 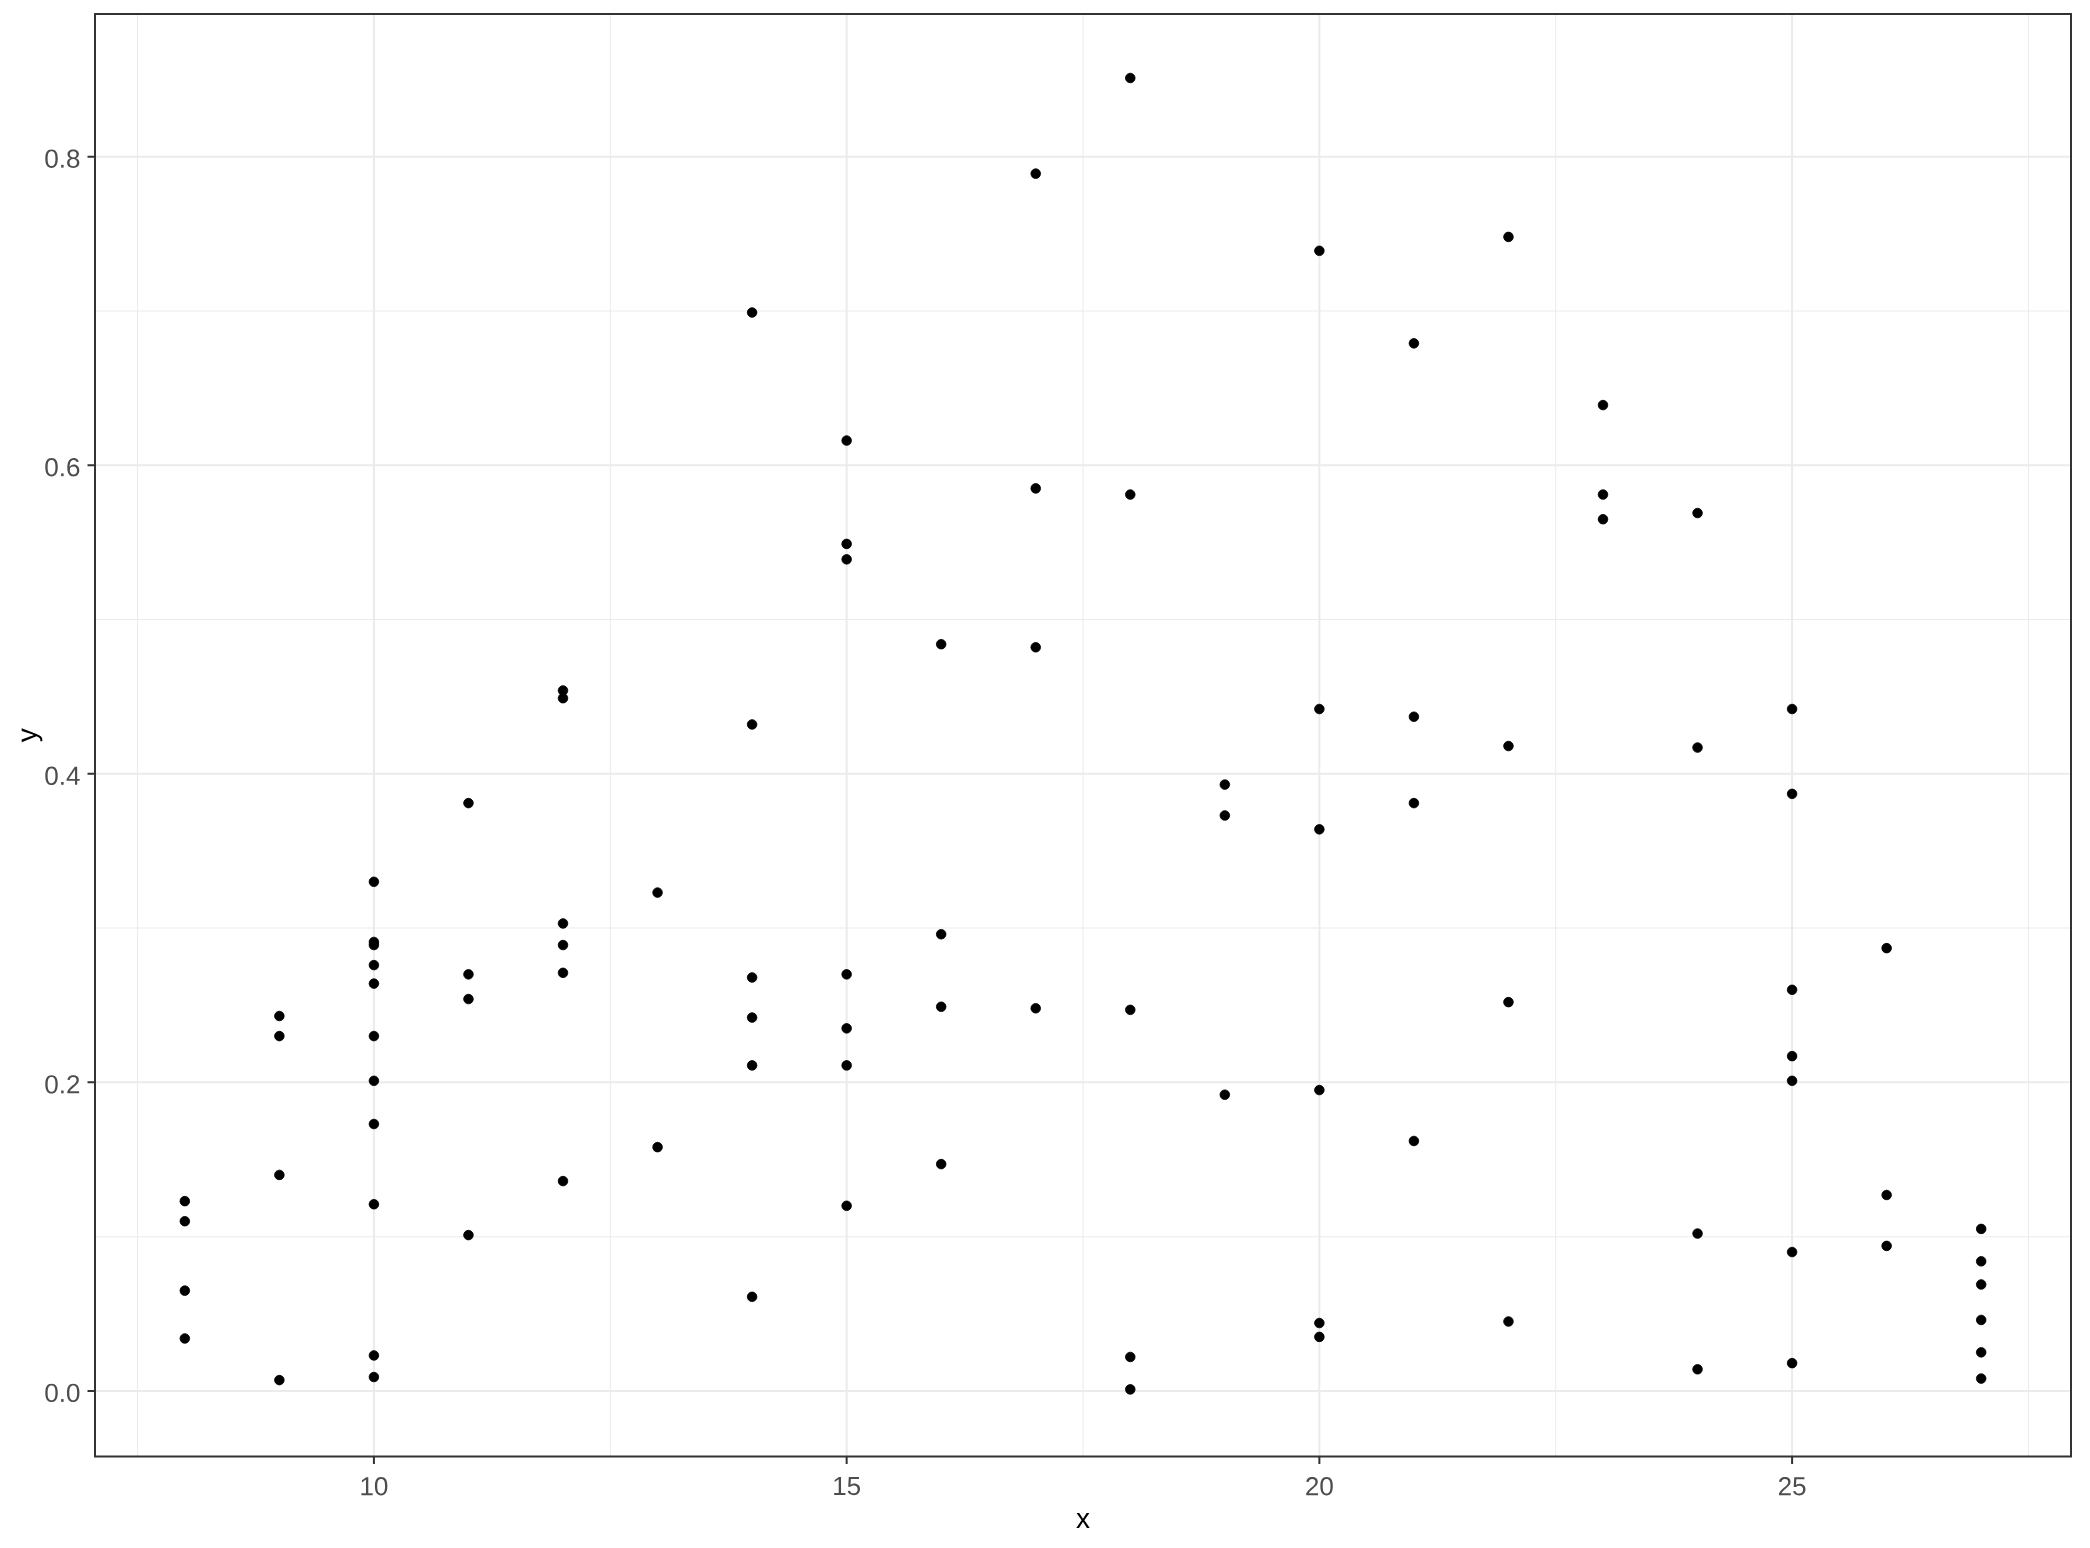 I want to click on x-tick-label: 10, so click(x=374, y=1486).